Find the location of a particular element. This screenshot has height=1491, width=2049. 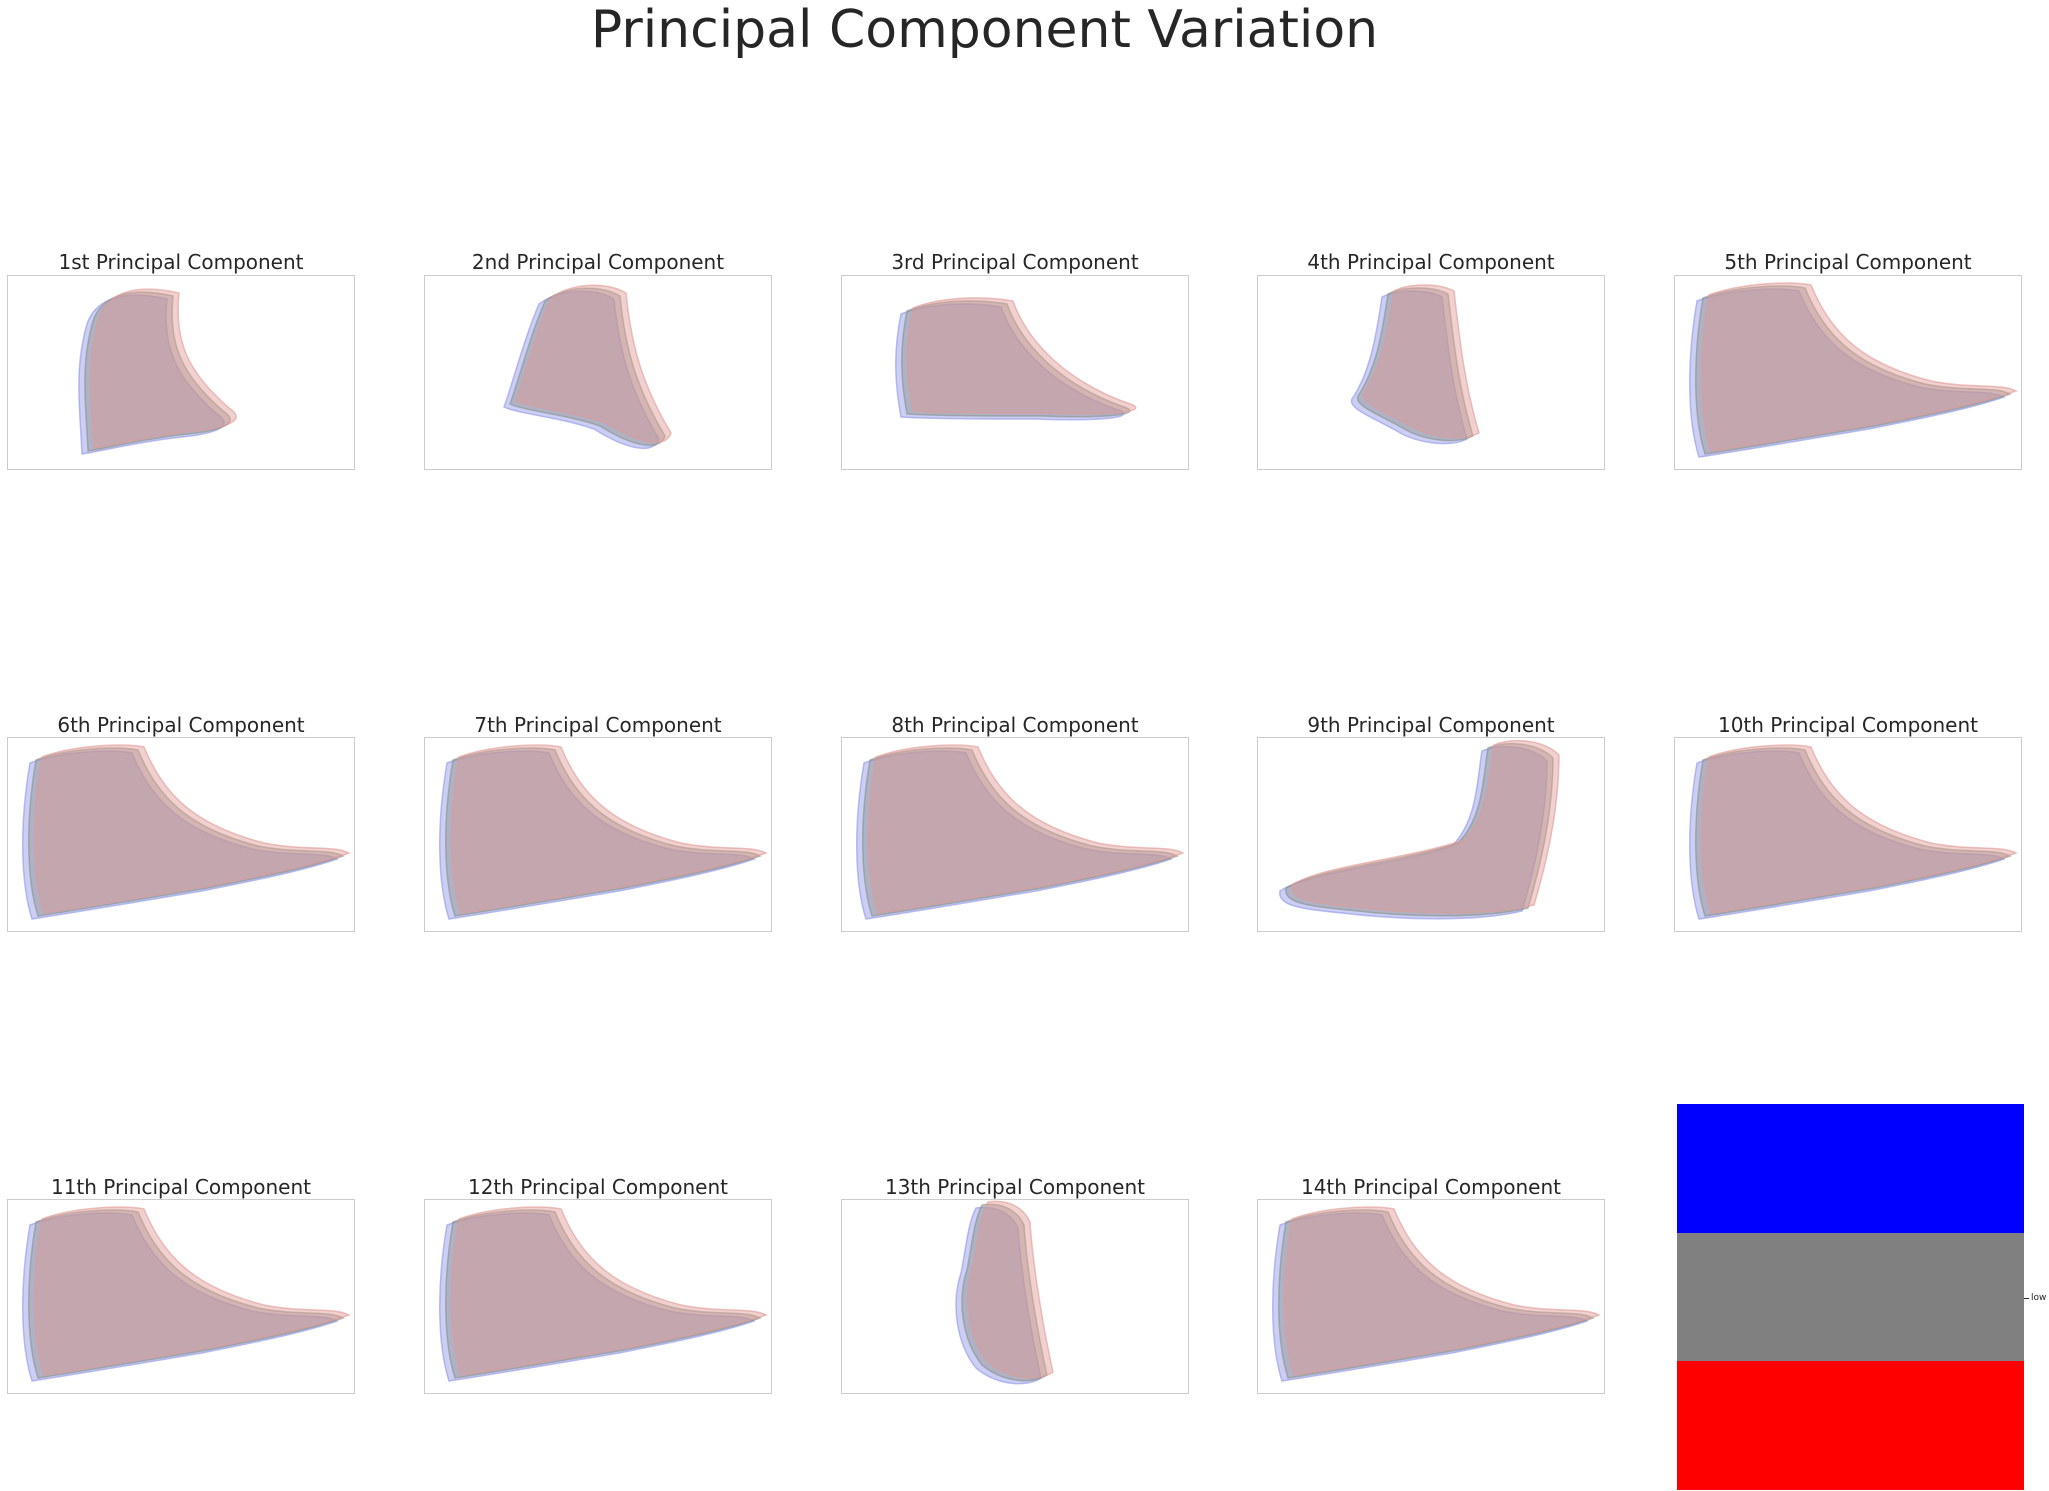

panel-title: 7th Principal Component is located at coordinates (598, 725).